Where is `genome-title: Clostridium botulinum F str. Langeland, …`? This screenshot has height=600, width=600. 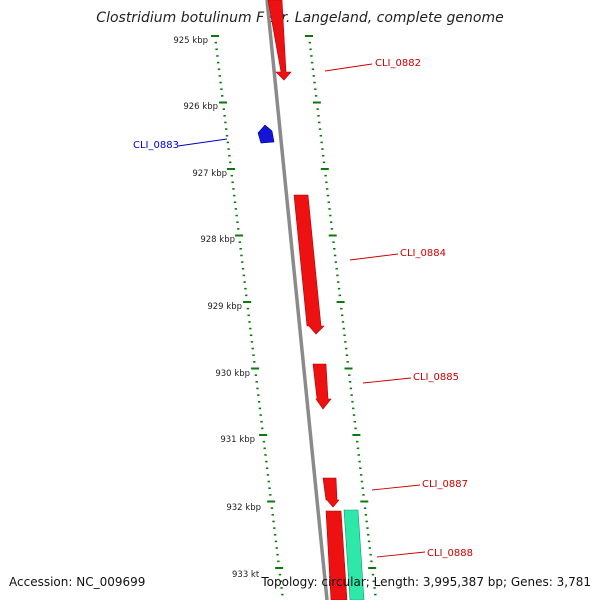 genome-title: Clostridium botulinum F str. Langeland, … is located at coordinates (300, 18).